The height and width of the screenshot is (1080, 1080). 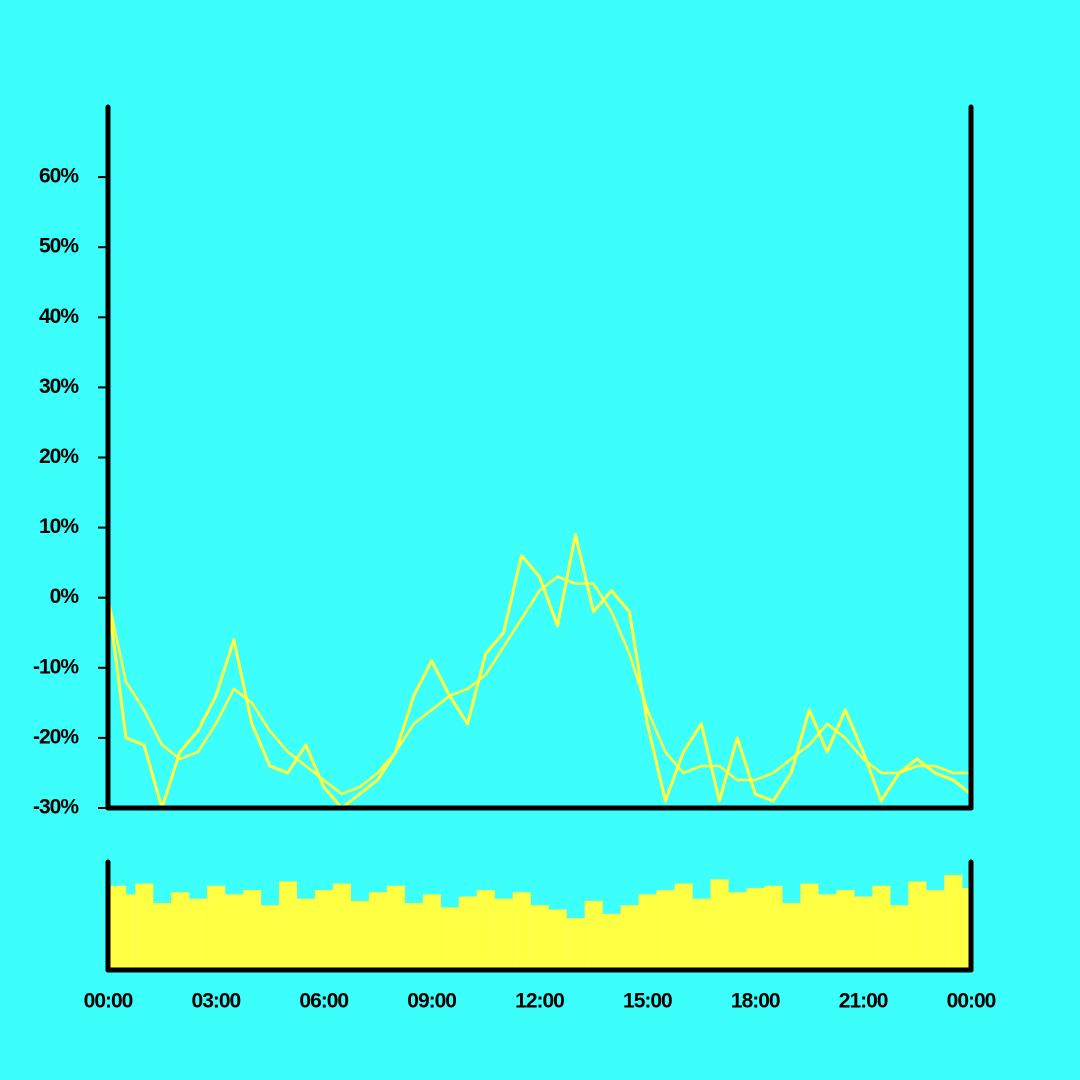 What do you see at coordinates (59, 176) in the screenshot?
I see `y-tick-label: 60%` at bounding box center [59, 176].